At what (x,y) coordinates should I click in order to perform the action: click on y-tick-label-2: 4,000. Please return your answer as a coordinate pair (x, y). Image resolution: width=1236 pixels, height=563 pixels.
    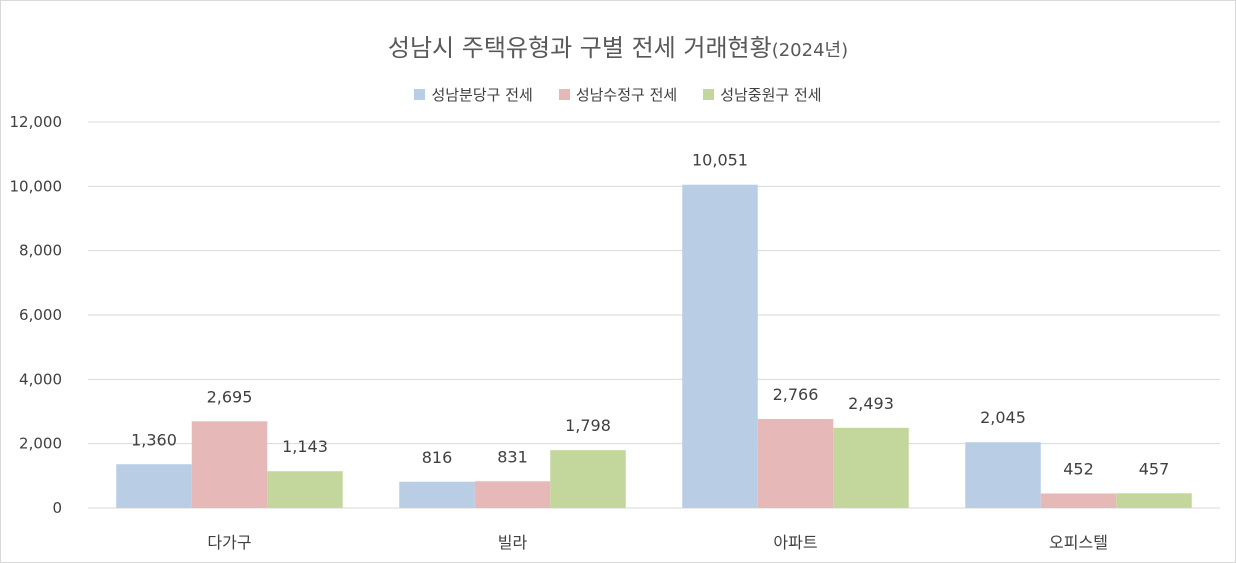
    Looking at the image, I should click on (40, 379).